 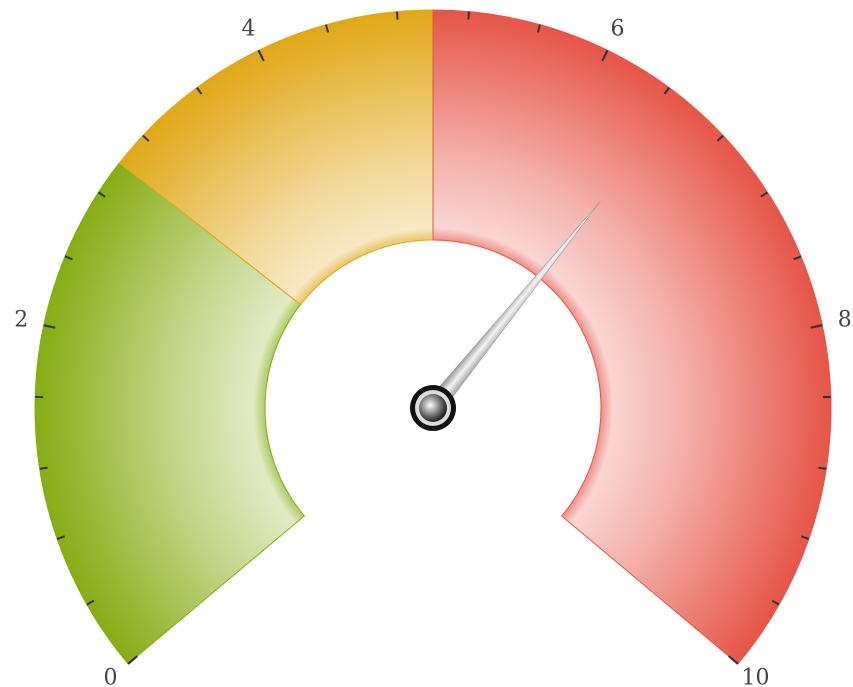 What do you see at coordinates (110, 676) in the screenshot?
I see `tick-label: 0` at bounding box center [110, 676].